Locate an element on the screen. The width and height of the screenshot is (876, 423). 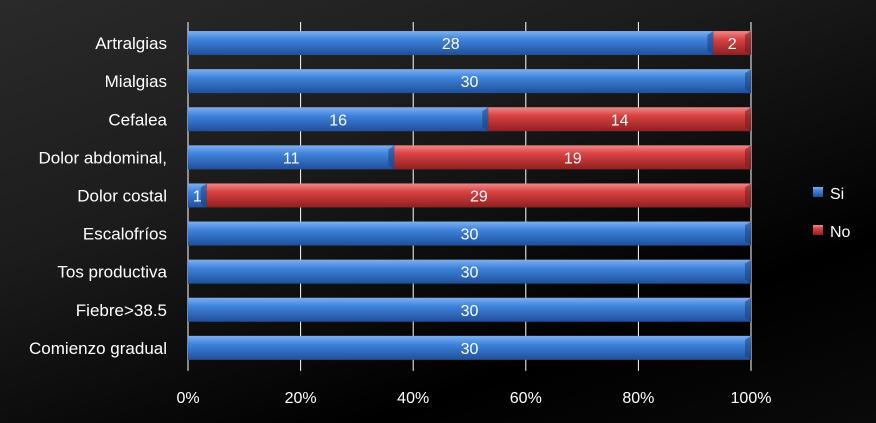
legend-label: Si is located at coordinates (837, 194).